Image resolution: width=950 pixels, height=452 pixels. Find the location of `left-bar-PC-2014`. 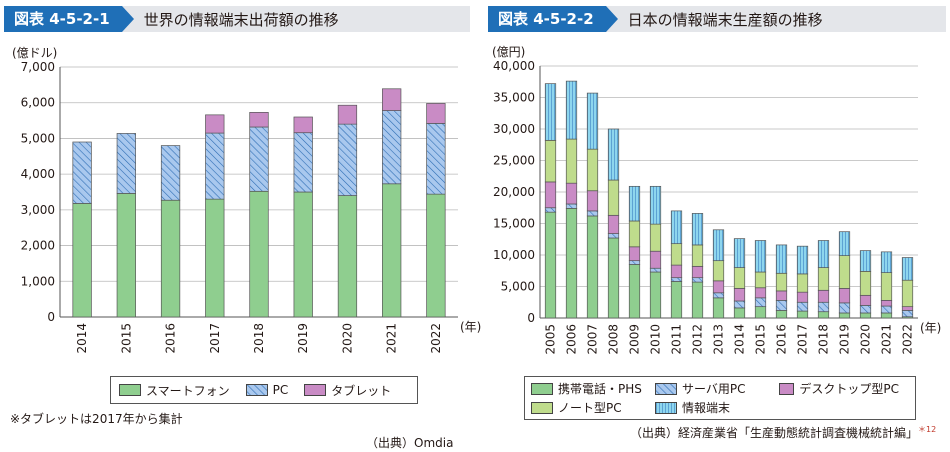

left-bar-PC-2014 is located at coordinates (82, 172).